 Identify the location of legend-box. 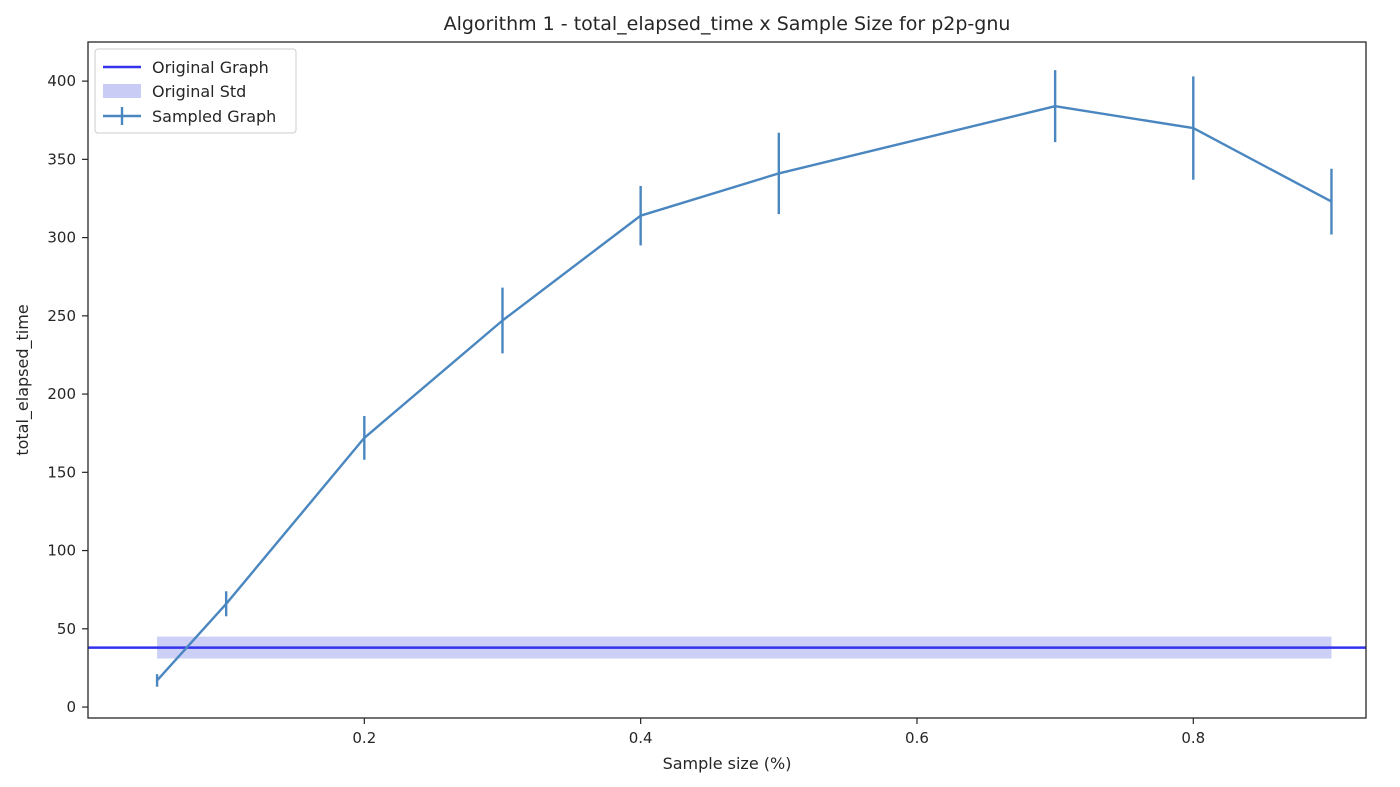
(195, 91).